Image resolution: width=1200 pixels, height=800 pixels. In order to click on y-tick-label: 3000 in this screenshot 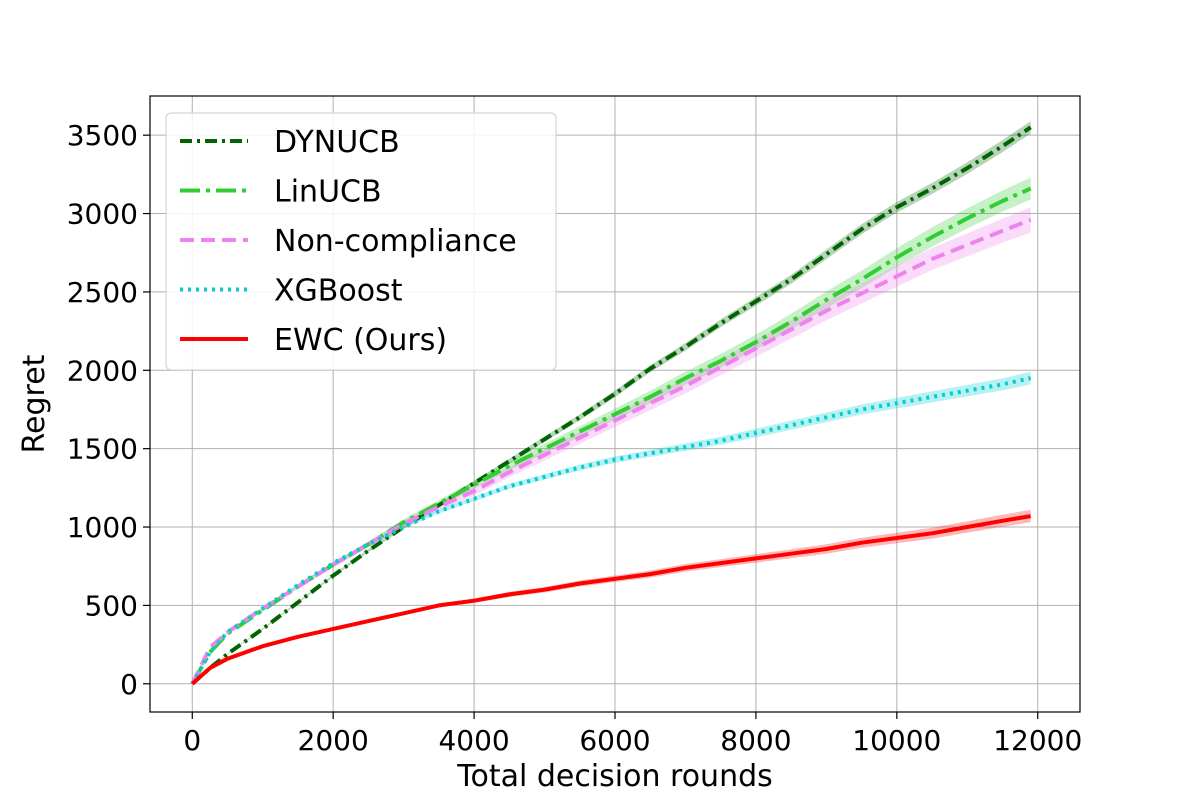, I will do `click(102, 214)`.